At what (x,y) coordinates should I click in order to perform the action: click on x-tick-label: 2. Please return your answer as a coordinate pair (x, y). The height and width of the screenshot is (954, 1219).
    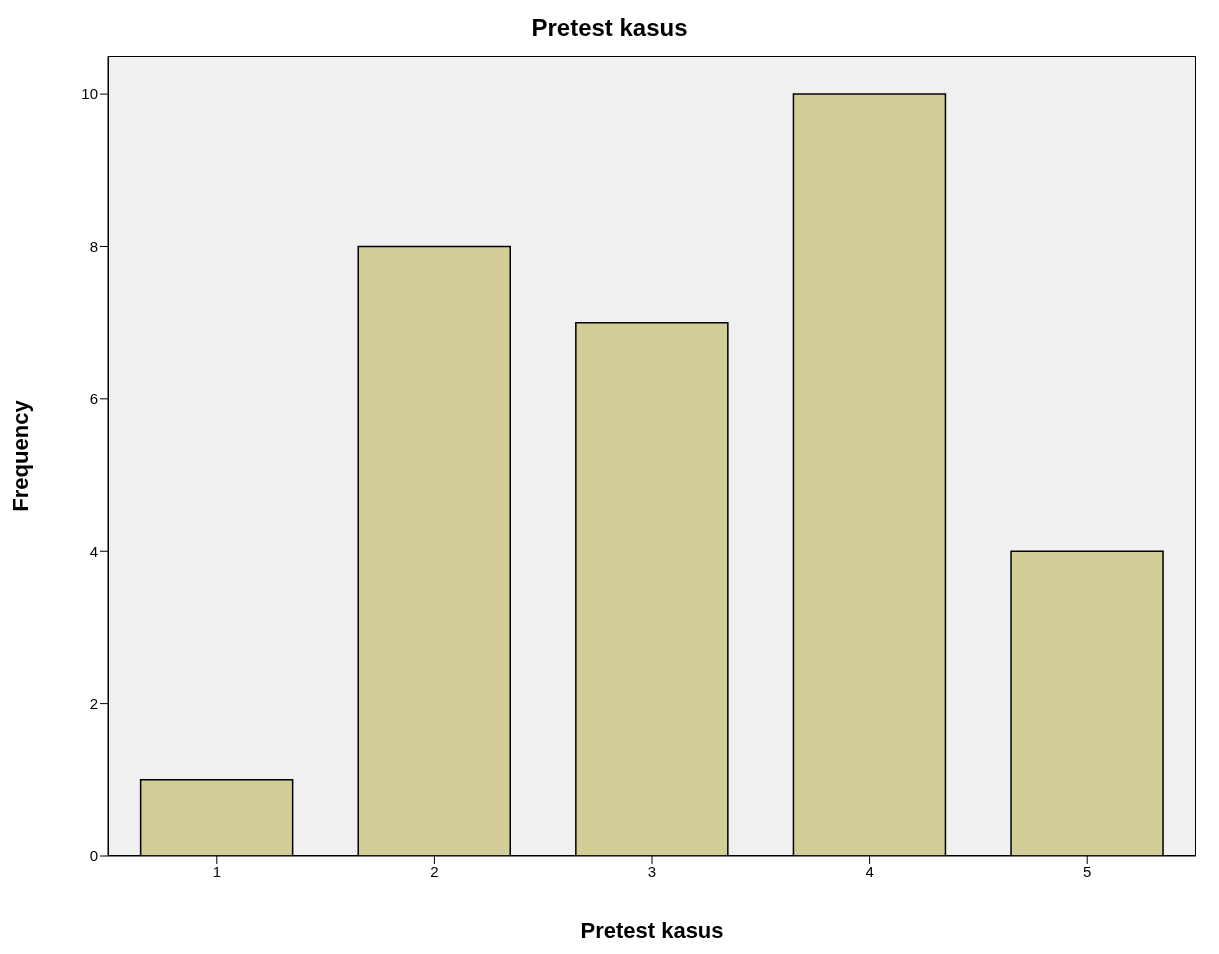
    Looking at the image, I should click on (434, 871).